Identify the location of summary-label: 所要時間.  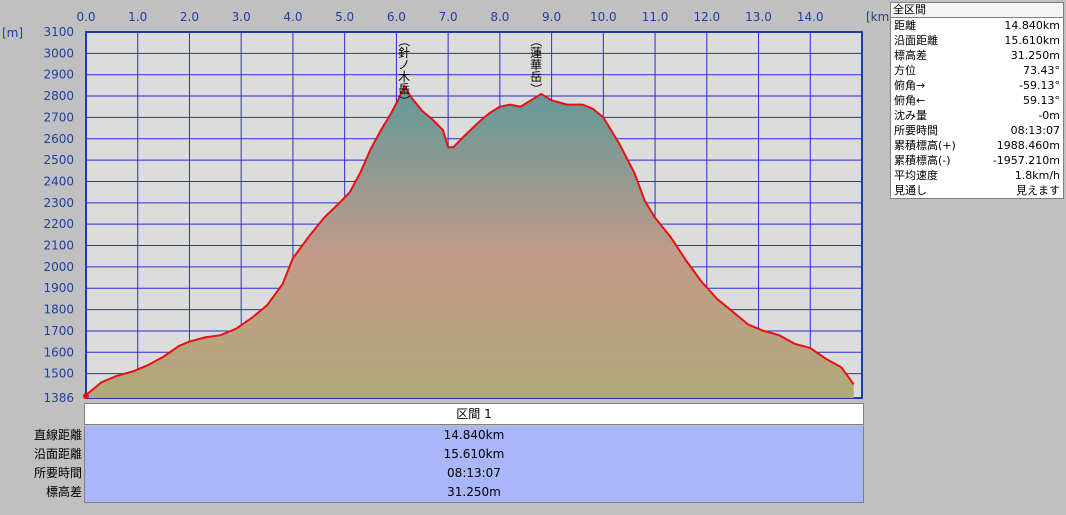
(916, 130).